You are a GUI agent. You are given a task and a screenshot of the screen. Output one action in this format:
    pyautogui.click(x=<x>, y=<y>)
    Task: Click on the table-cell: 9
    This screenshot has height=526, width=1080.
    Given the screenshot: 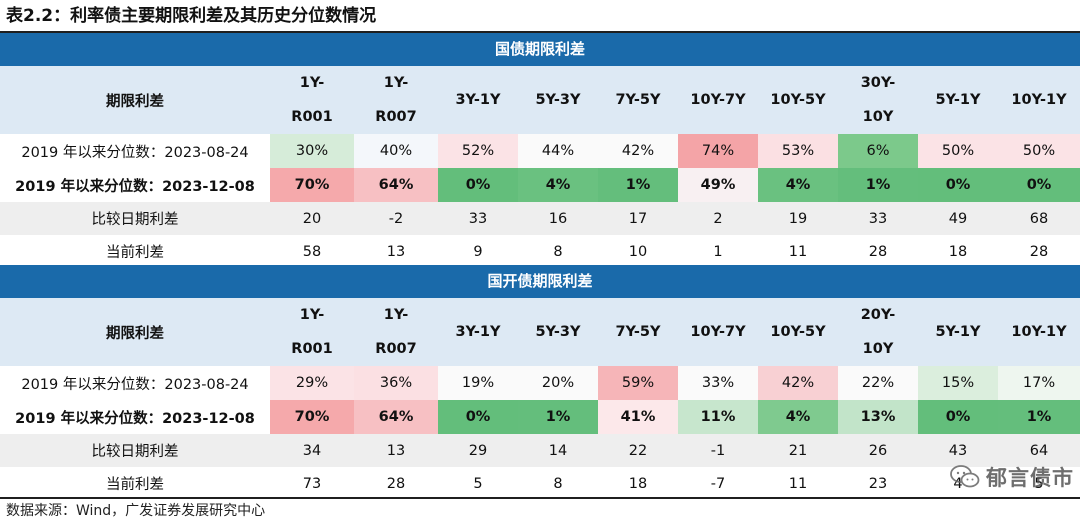 What is the action you would take?
    pyautogui.click(x=478, y=251)
    